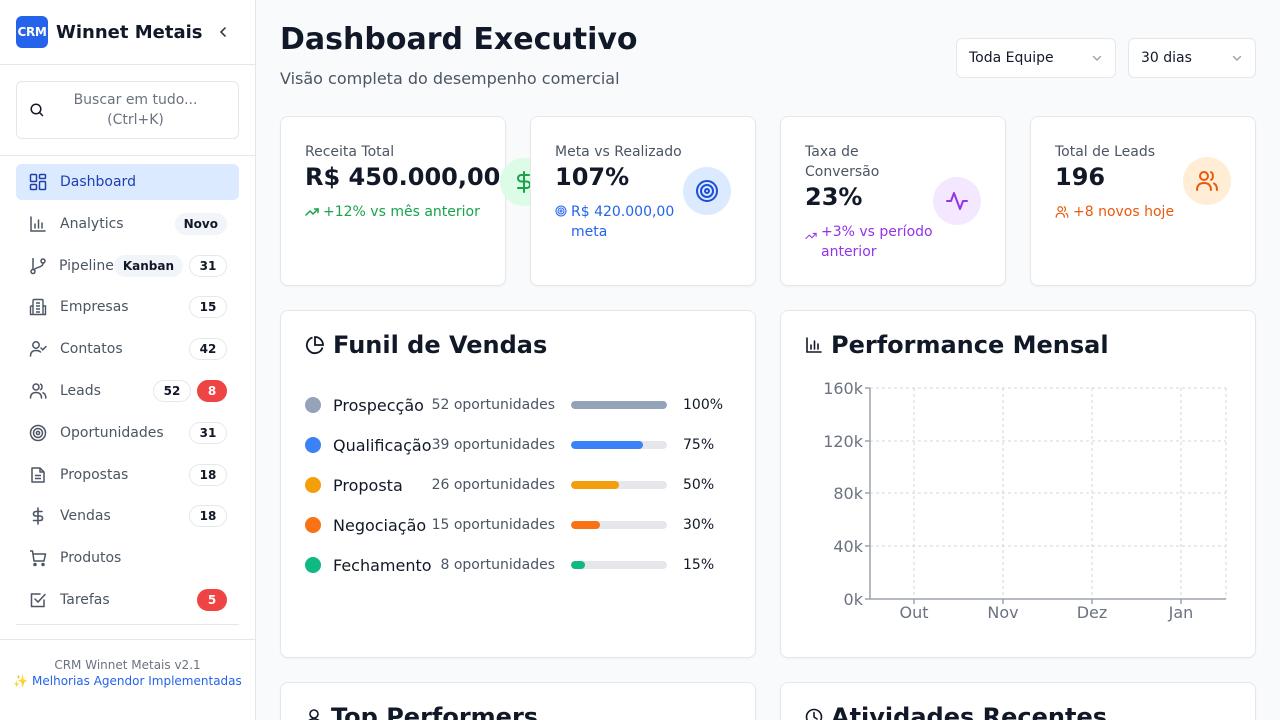  What do you see at coordinates (127, 182) in the screenshot?
I see `sidebar-item-dashboard: Dashboard` at bounding box center [127, 182].